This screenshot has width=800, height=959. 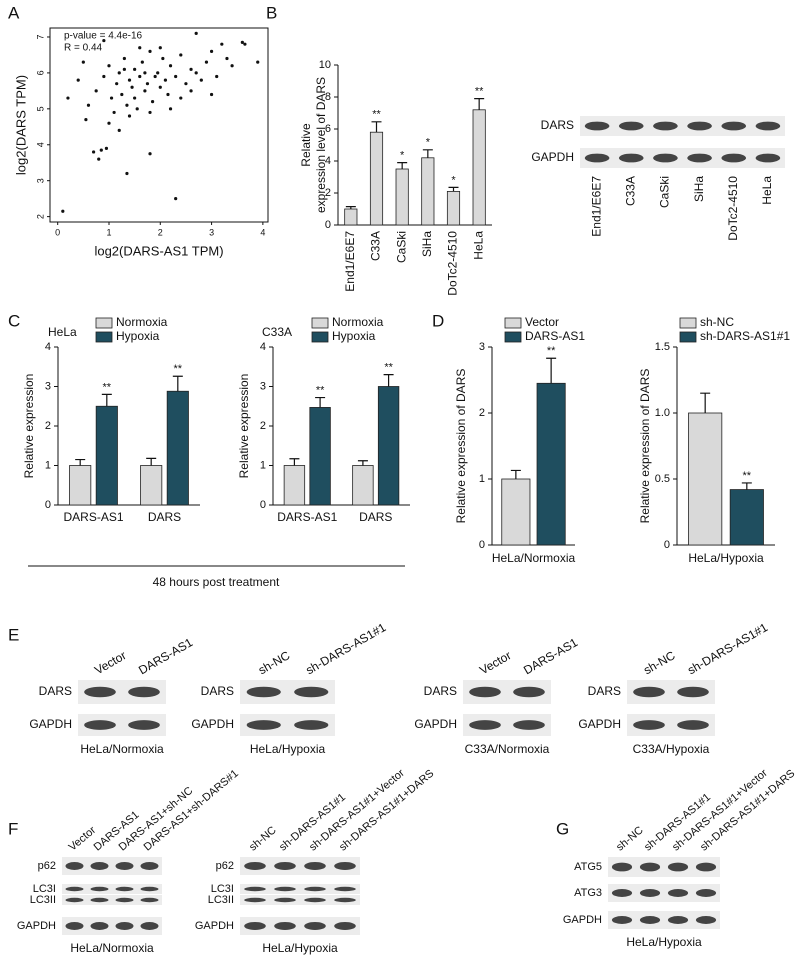 I want to click on panel-letter: C, so click(x=14, y=320).